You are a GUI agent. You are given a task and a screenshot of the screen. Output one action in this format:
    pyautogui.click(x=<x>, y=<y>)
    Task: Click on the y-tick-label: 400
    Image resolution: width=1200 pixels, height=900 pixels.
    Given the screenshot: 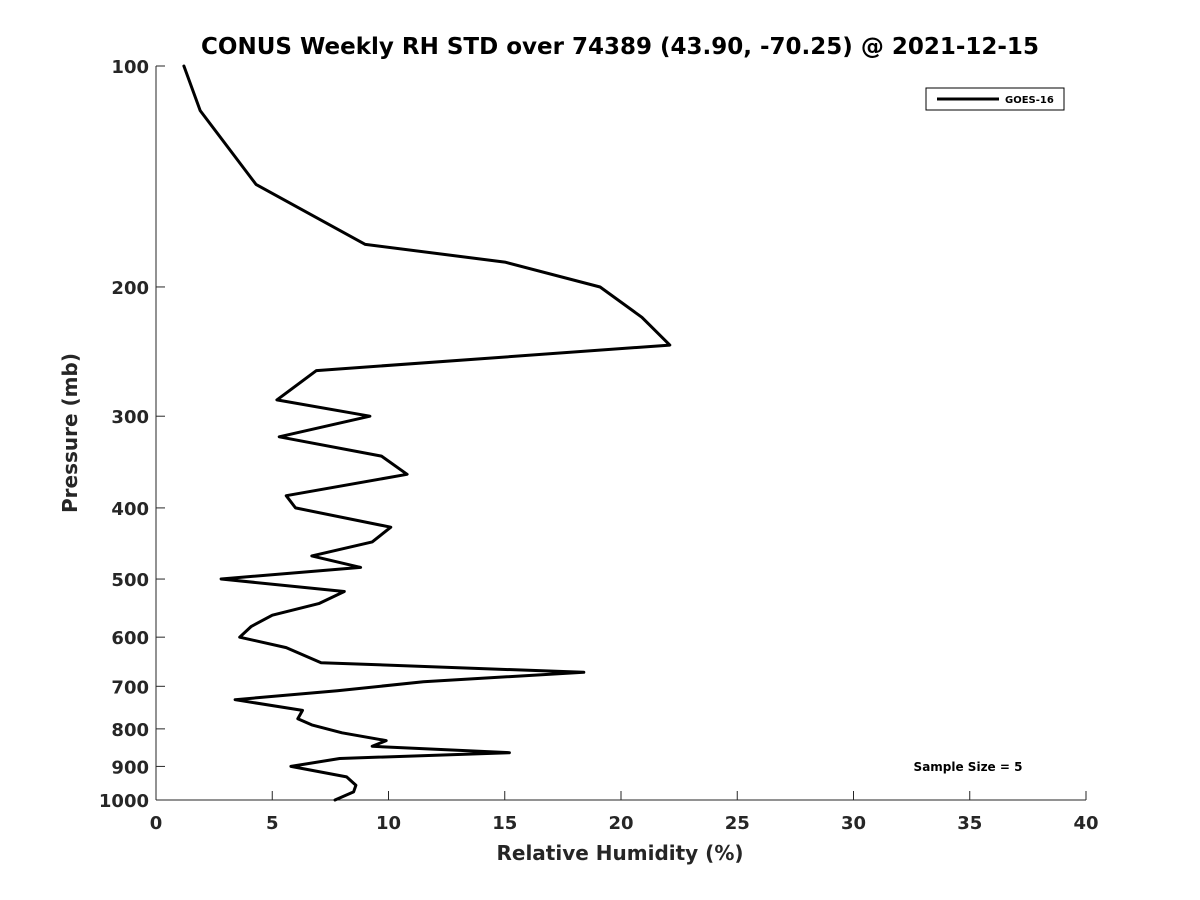 What is the action you would take?
    pyautogui.click(x=130, y=509)
    